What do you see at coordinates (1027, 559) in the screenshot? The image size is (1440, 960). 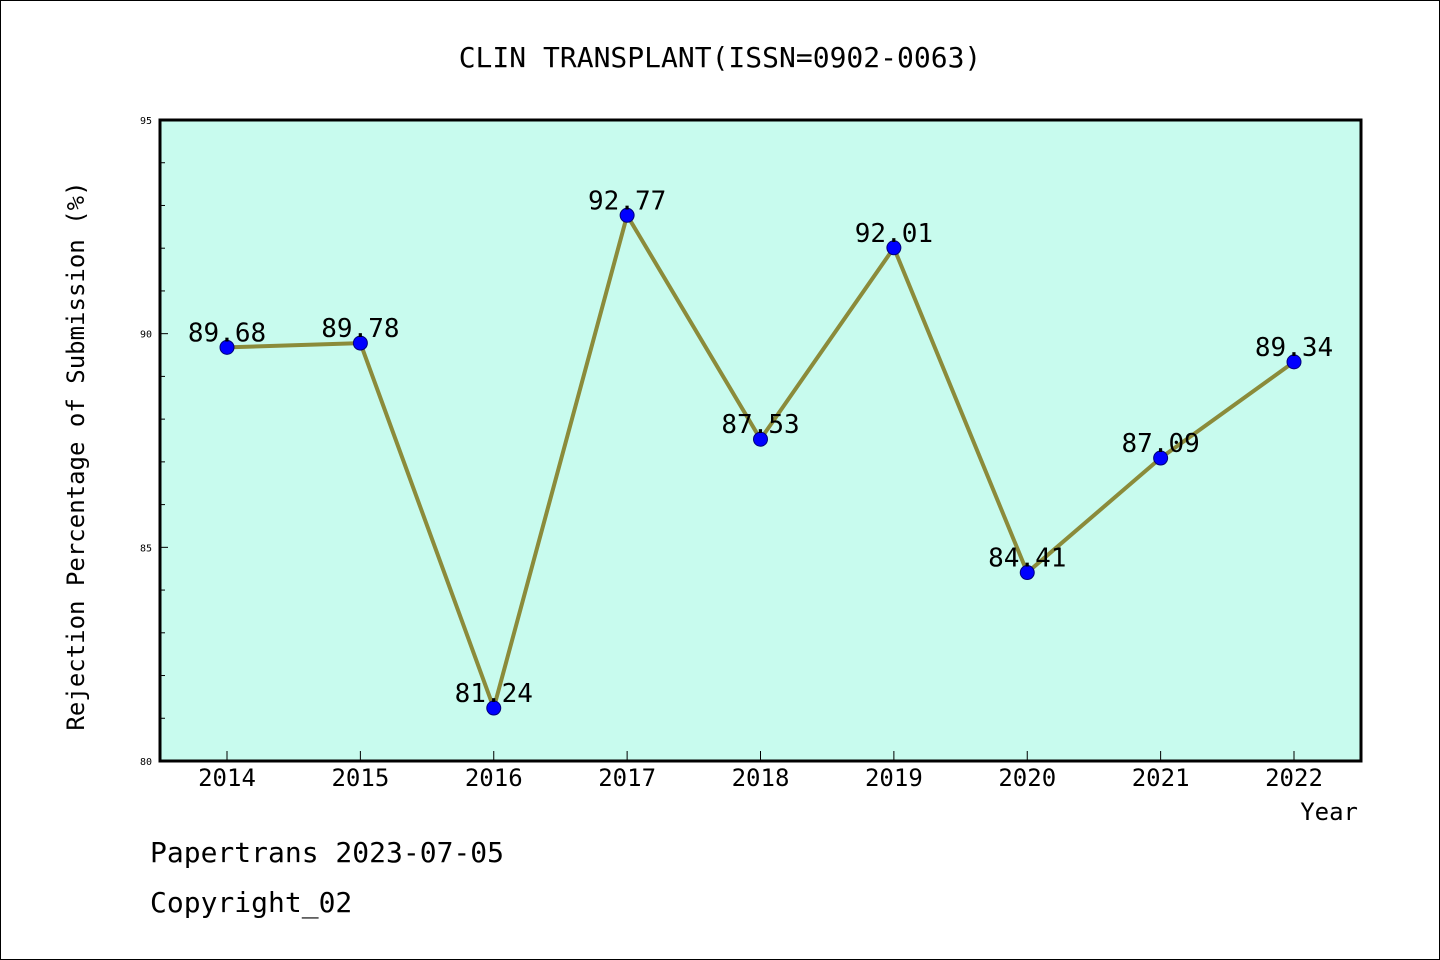 I see `data-label: 84.41` at bounding box center [1027, 559].